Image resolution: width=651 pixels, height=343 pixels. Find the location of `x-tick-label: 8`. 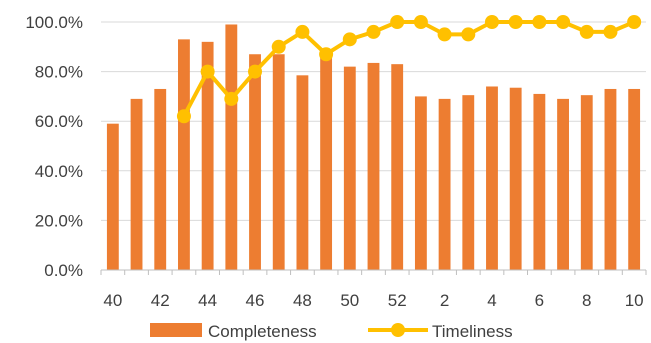

x-tick-label: 8 is located at coordinates (586, 300).